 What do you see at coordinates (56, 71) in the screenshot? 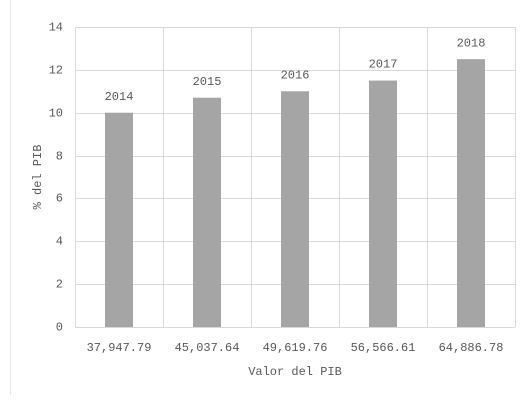
I see `y-tick-label: 12` at bounding box center [56, 71].